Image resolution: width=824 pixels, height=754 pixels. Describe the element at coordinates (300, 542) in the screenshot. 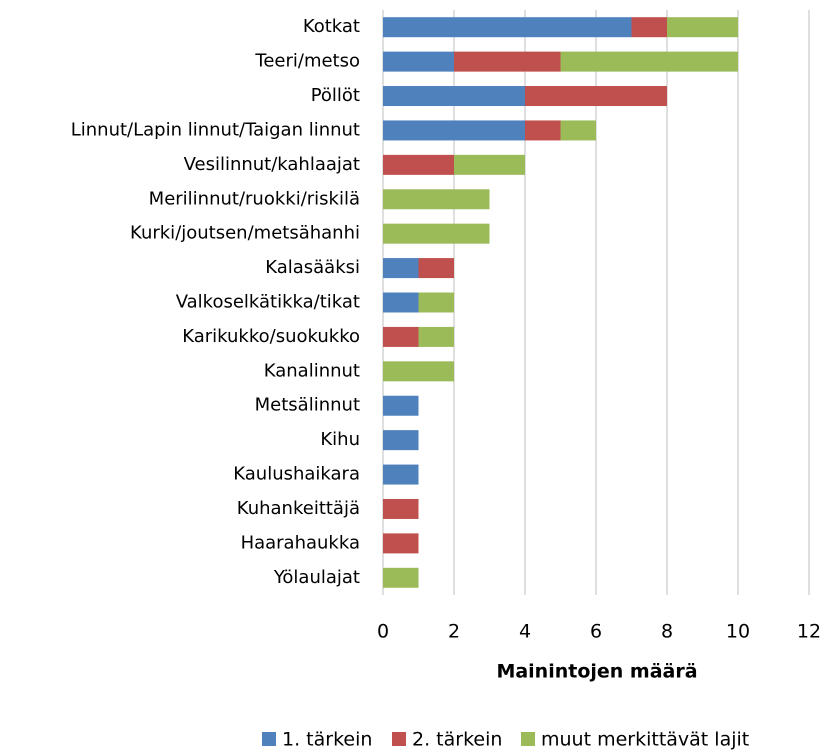

I see `y-tick-label: Haarahaukka` at that location.